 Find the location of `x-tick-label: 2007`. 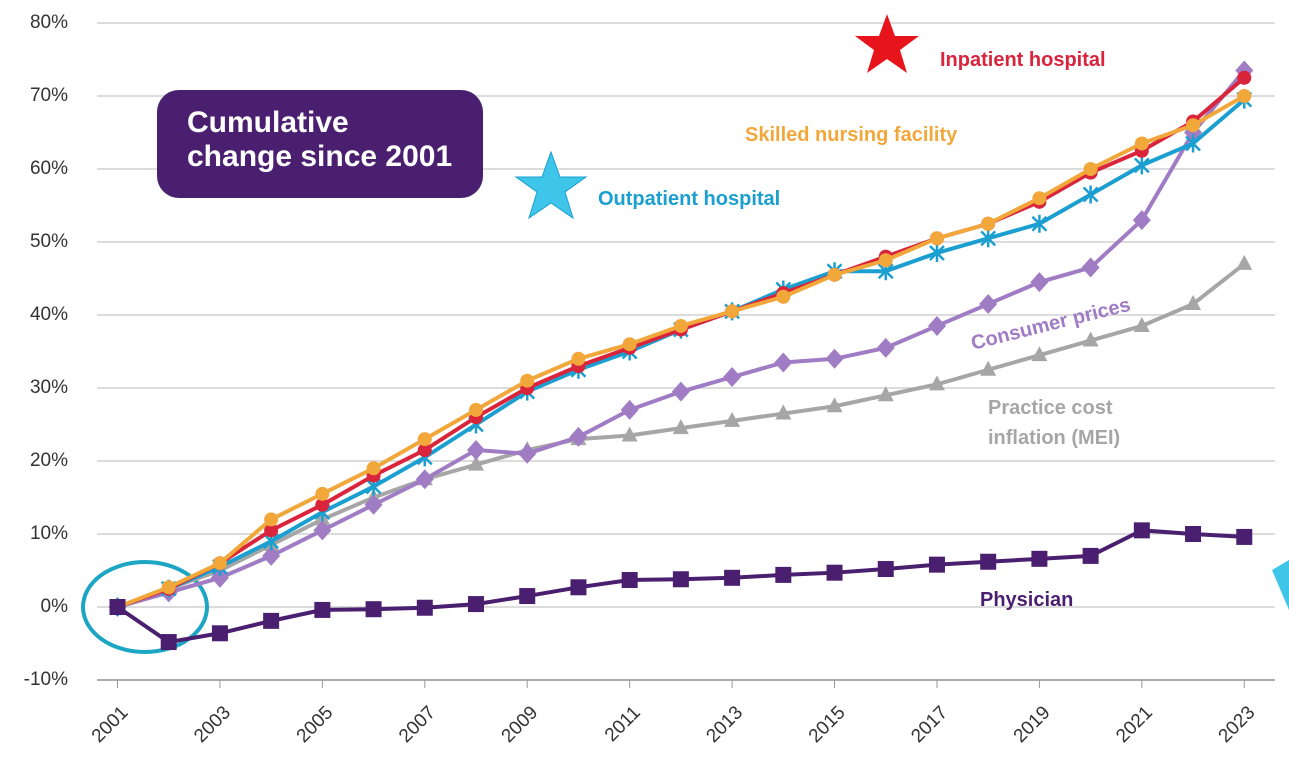

x-tick-label: 2007 is located at coordinates (417, 724).